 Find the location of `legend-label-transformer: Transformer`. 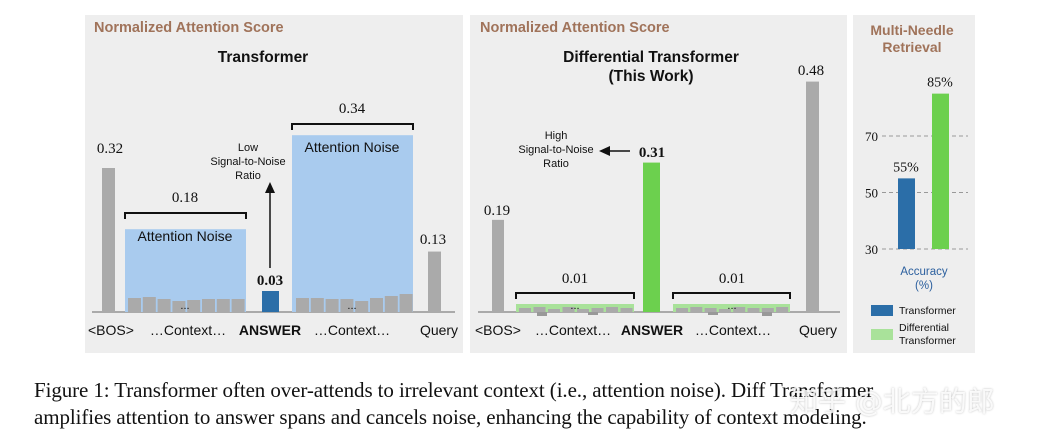

legend-label-transformer: Transformer is located at coordinates (927, 311).